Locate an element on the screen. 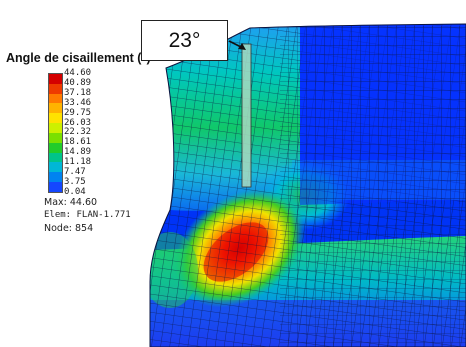  legend-tick-label: 37.18 is located at coordinates (78, 92).